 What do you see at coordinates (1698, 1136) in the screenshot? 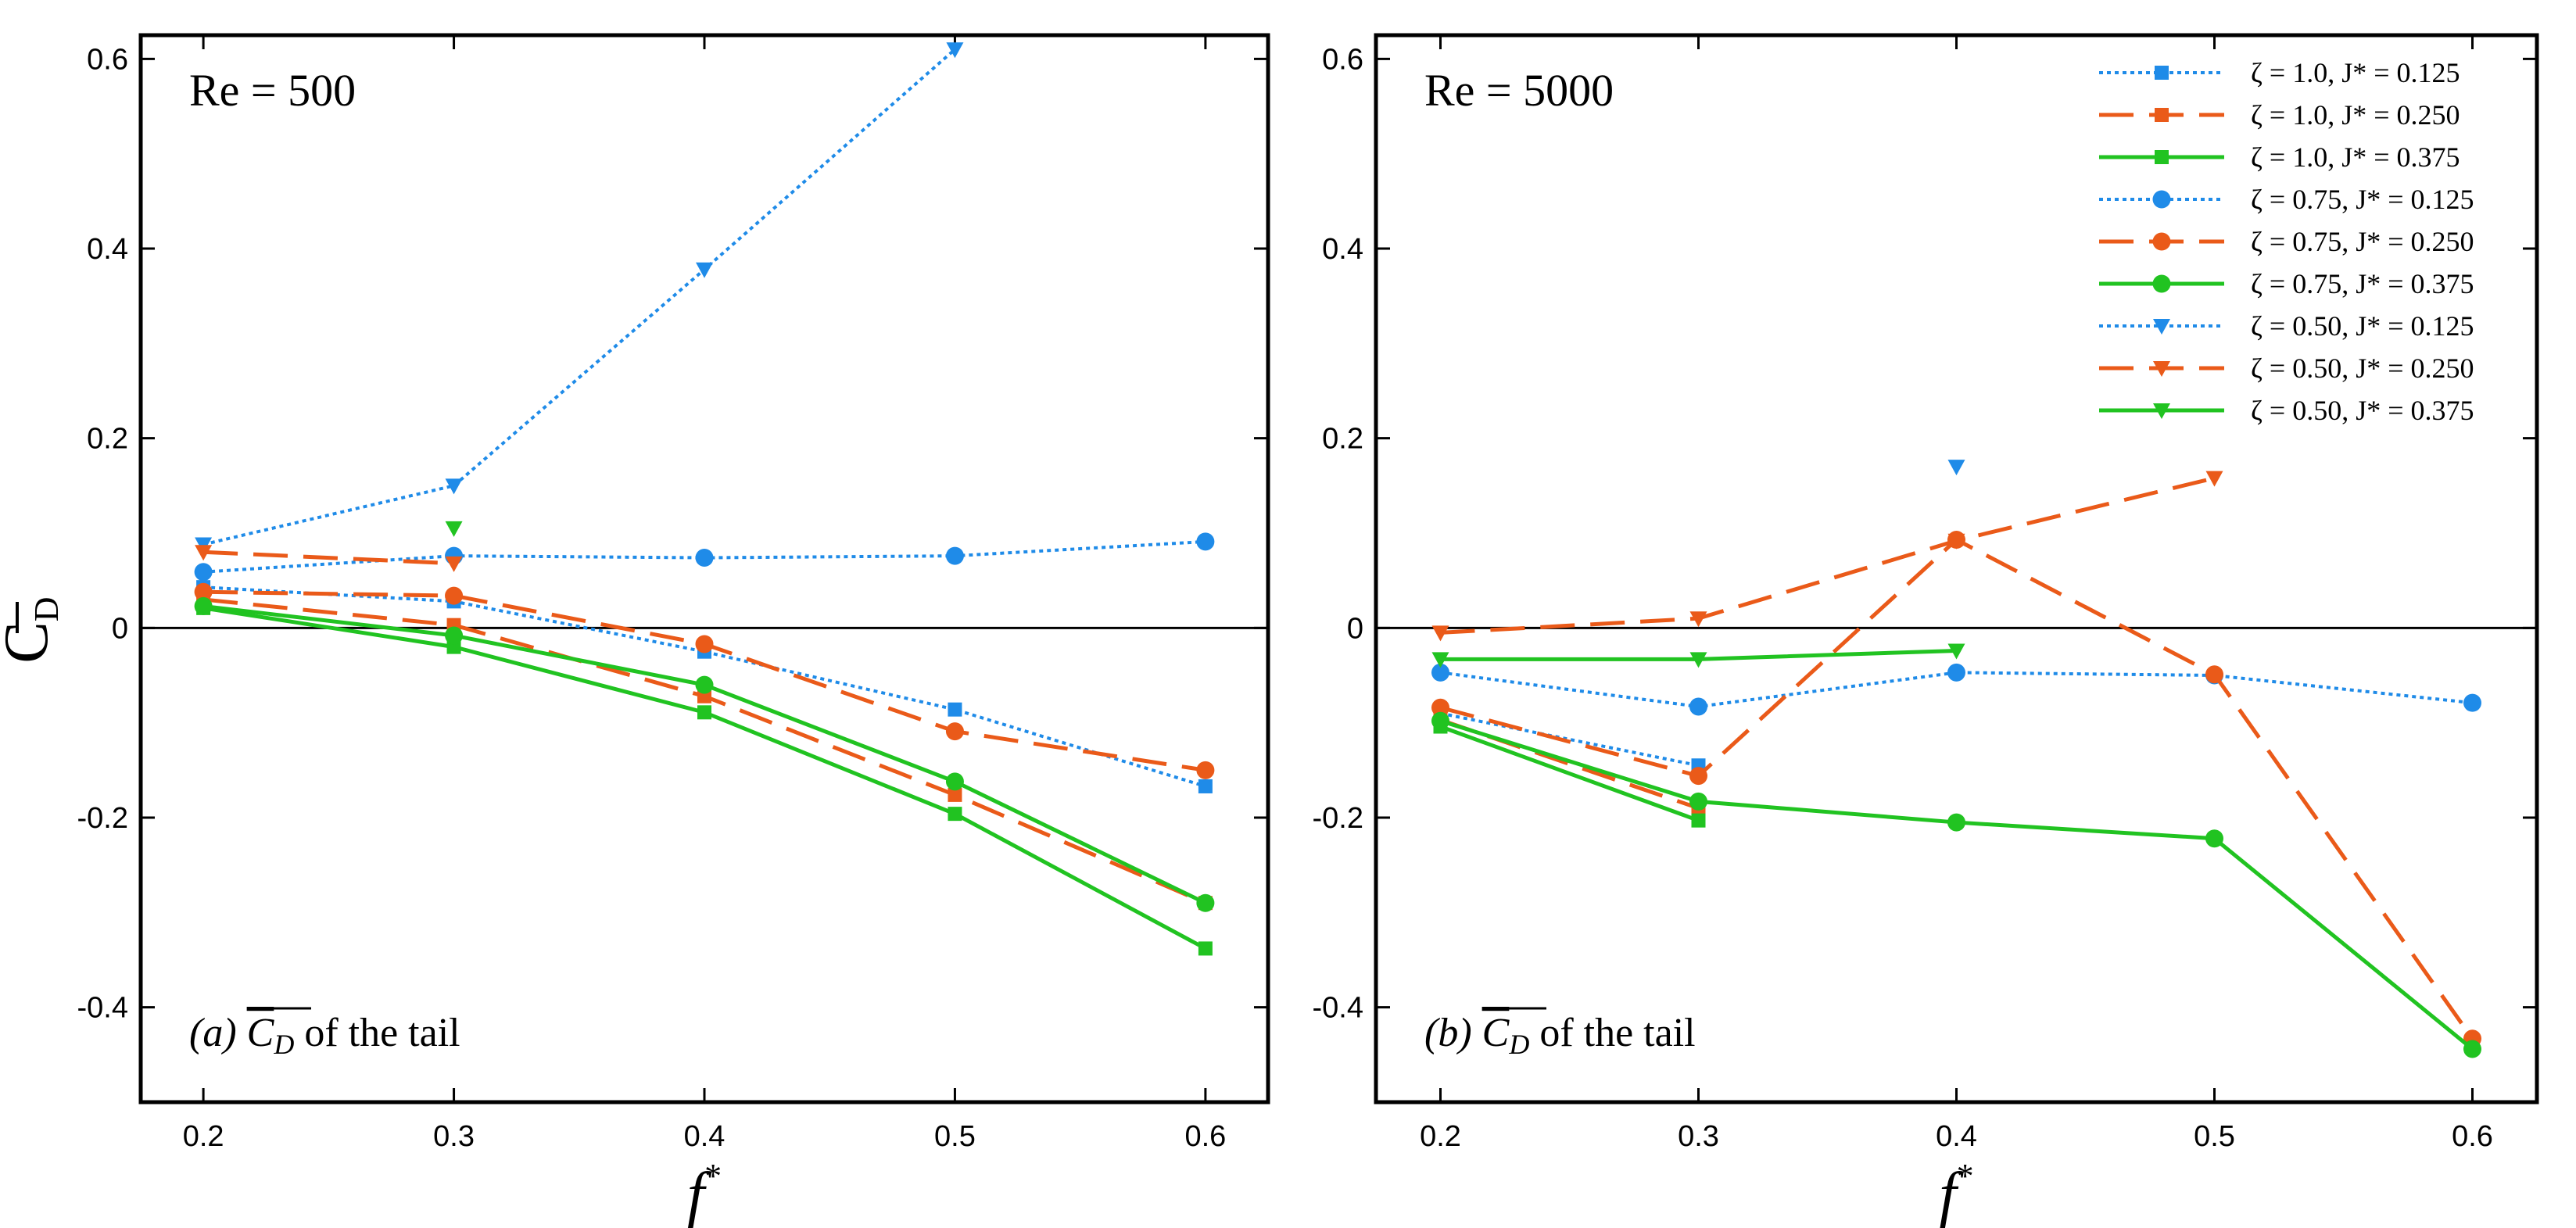
I see `x-tick-label: 0.3` at bounding box center [1698, 1136].